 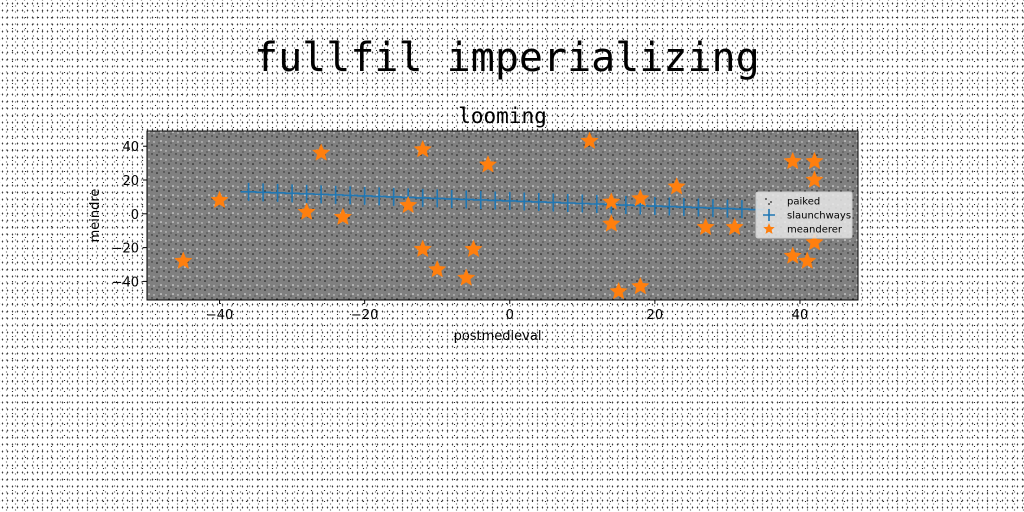 What do you see at coordinates (507, 58) in the screenshot?
I see `figure-title: fullfil imperializing` at bounding box center [507, 58].